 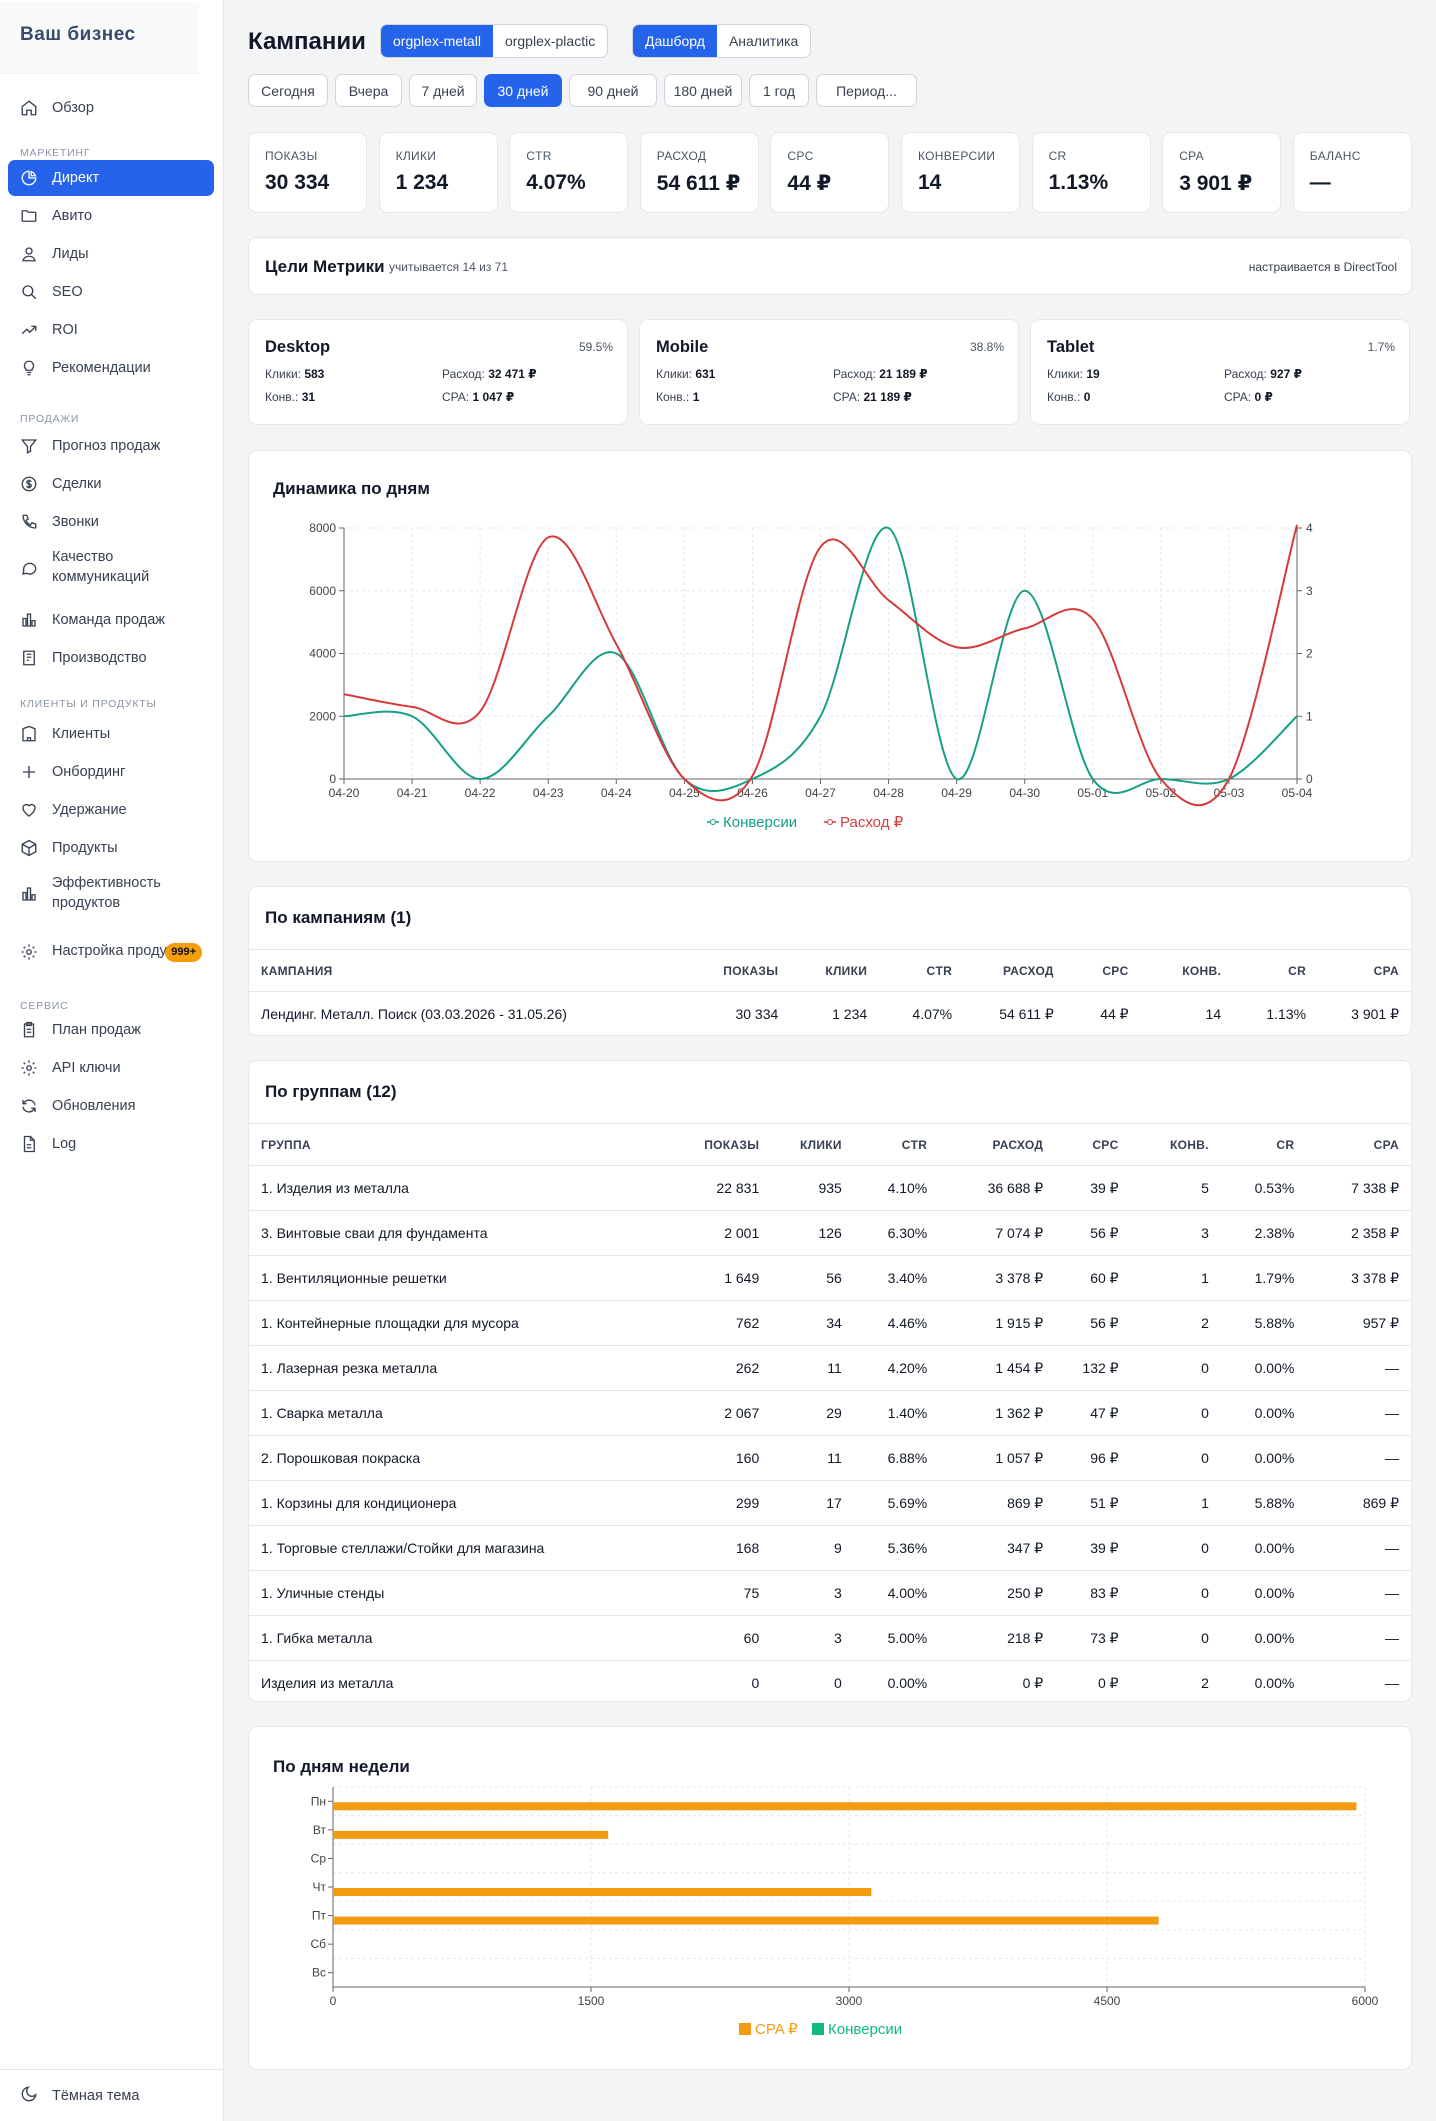 What do you see at coordinates (111, 484) in the screenshot?
I see `sidebar-item-8: Сделки` at bounding box center [111, 484].